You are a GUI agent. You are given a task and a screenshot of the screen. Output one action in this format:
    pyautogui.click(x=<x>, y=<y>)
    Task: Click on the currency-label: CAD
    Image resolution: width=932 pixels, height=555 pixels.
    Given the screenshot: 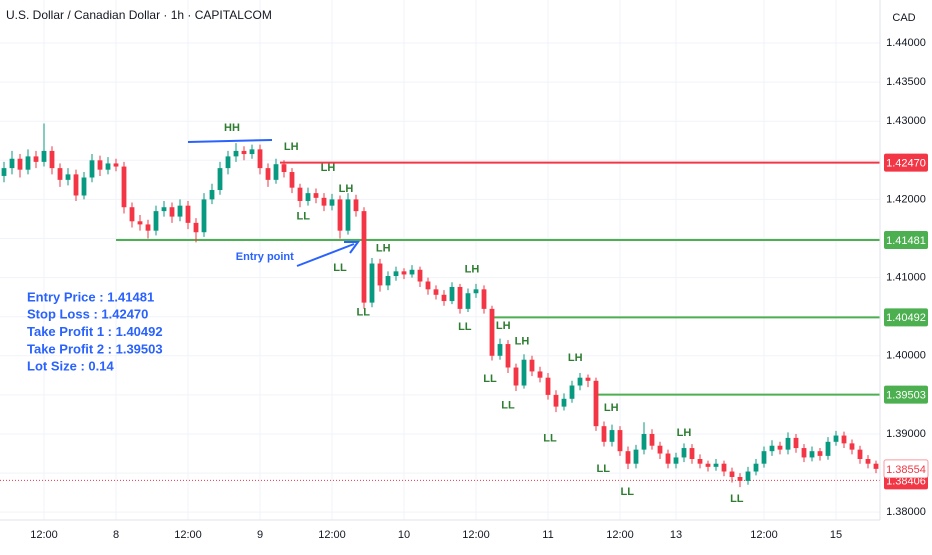 What is the action you would take?
    pyautogui.click(x=903, y=18)
    